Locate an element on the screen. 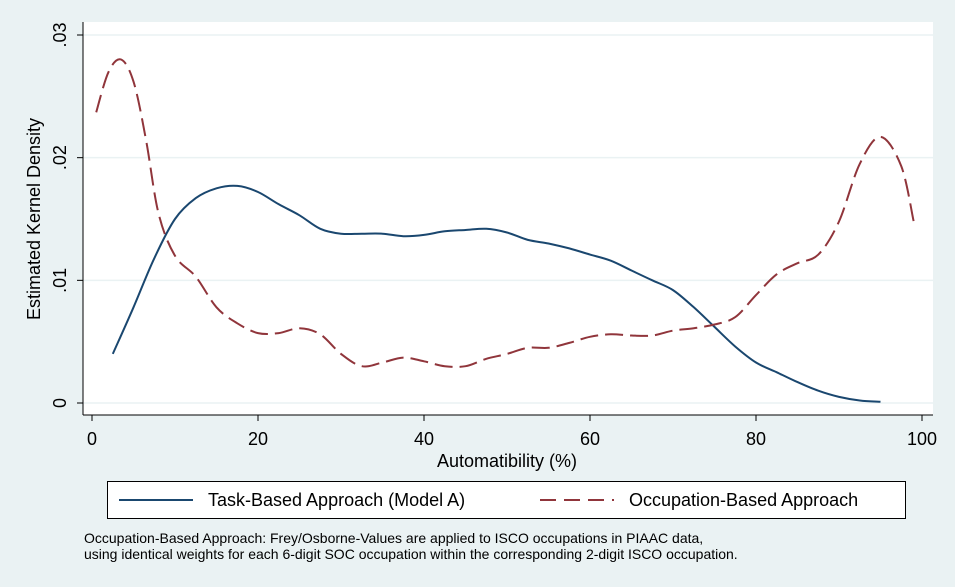  legend-item-task-based: Task-Based Approach (Model A) is located at coordinates (291, 500).